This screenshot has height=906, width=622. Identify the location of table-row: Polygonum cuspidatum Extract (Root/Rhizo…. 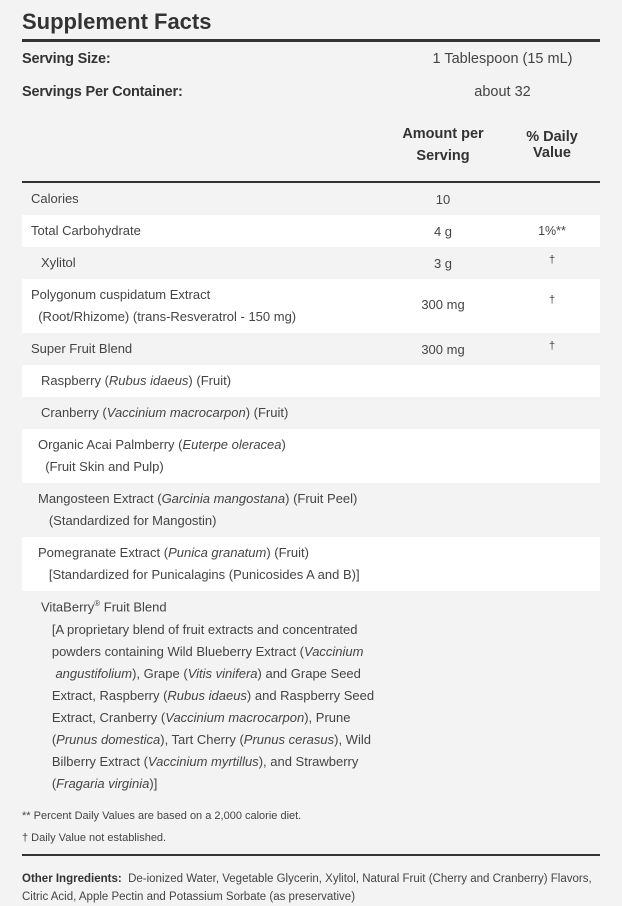
(311, 306).